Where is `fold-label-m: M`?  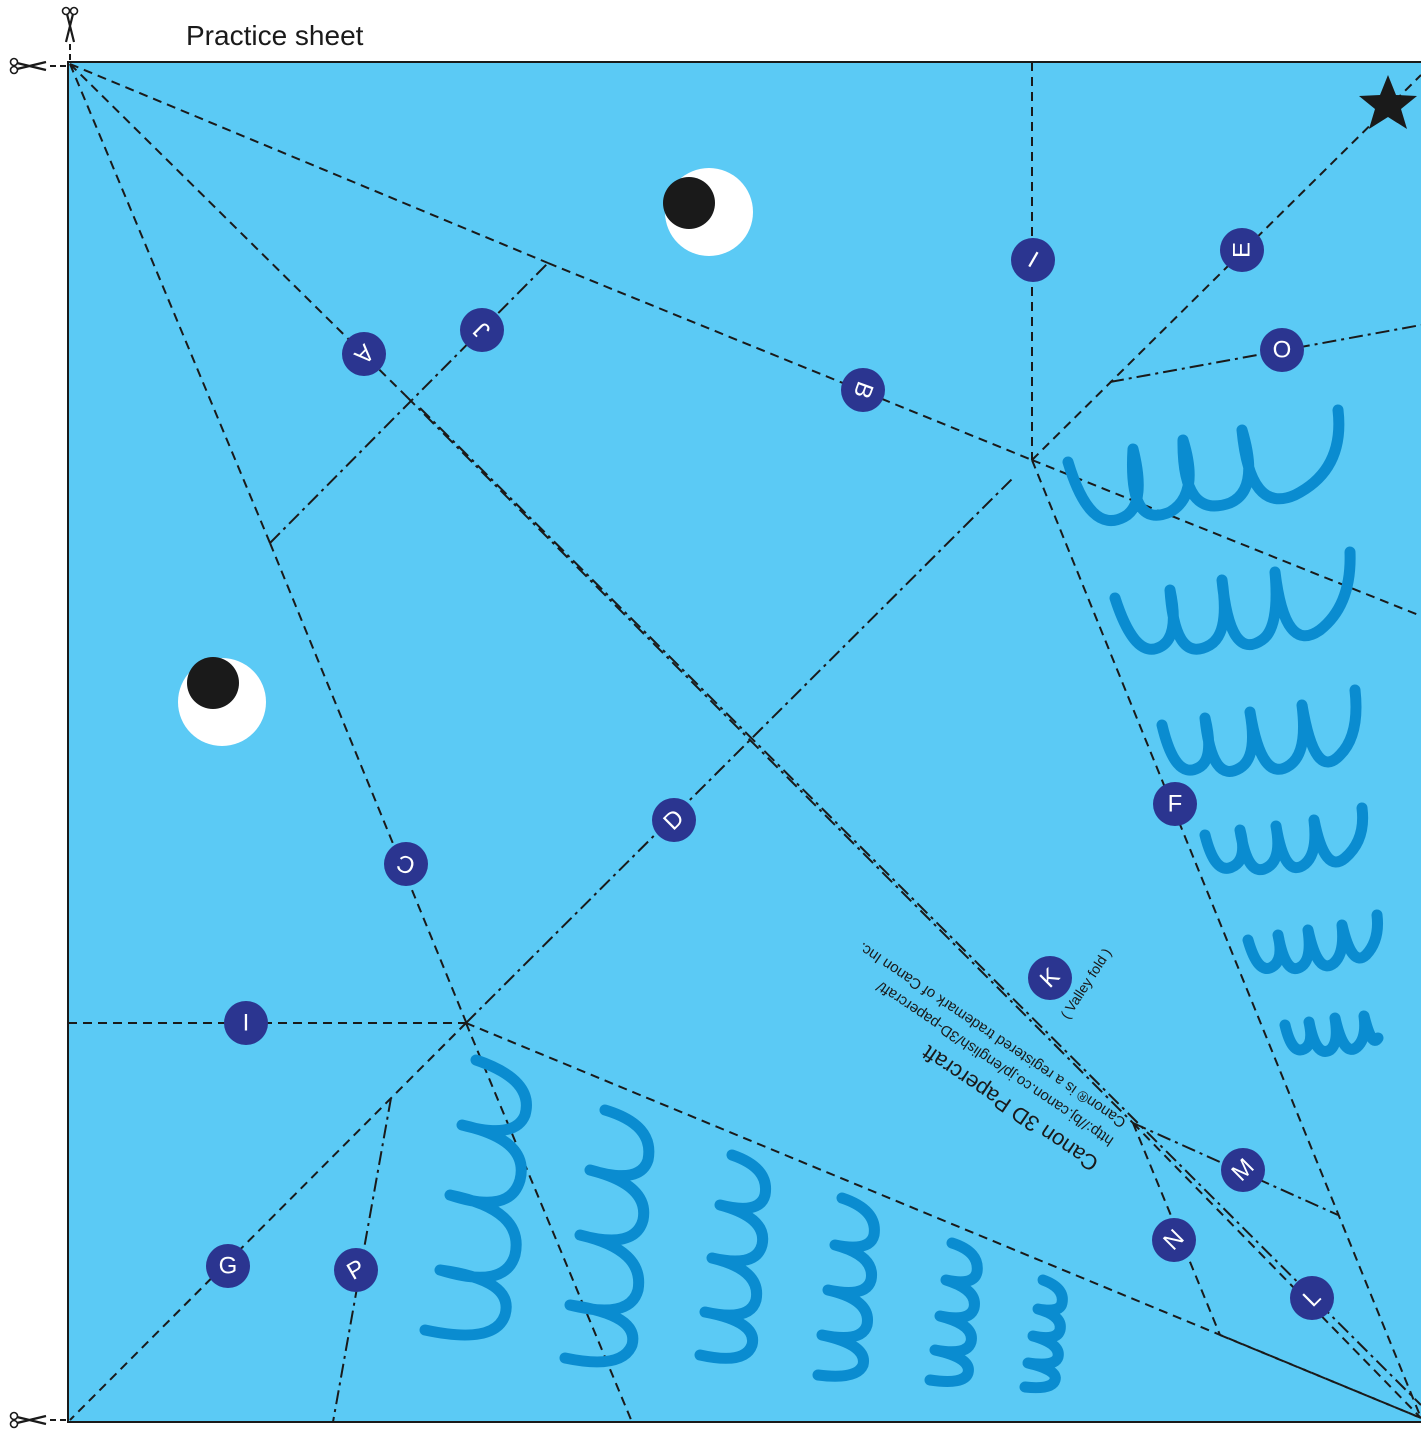
fold-label-m: M is located at coordinates (1243, 1170).